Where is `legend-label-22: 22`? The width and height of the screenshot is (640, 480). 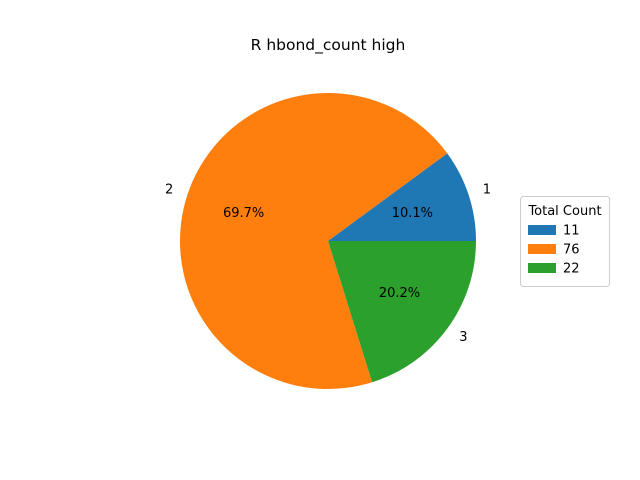
legend-label-22: 22 is located at coordinates (571, 269).